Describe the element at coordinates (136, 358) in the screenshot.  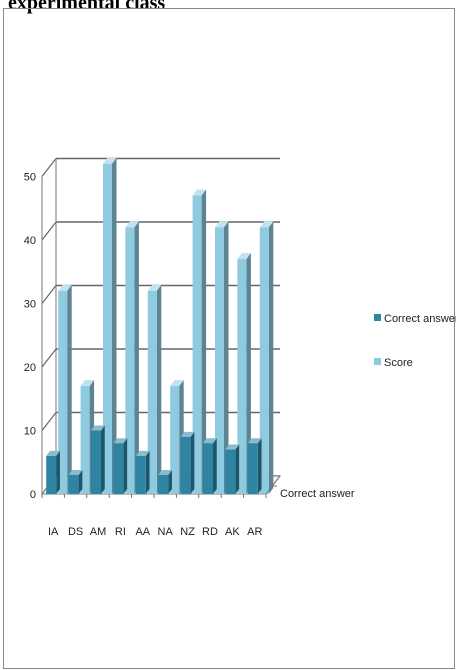
I see `bar-score-RI-side` at that location.